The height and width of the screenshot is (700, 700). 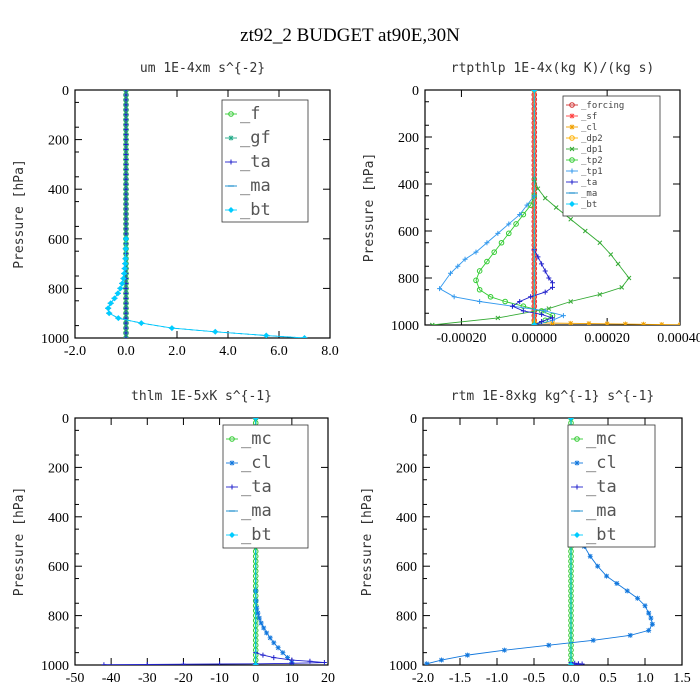 I want to click on legend-marker_sf, so click(x=572, y=116).